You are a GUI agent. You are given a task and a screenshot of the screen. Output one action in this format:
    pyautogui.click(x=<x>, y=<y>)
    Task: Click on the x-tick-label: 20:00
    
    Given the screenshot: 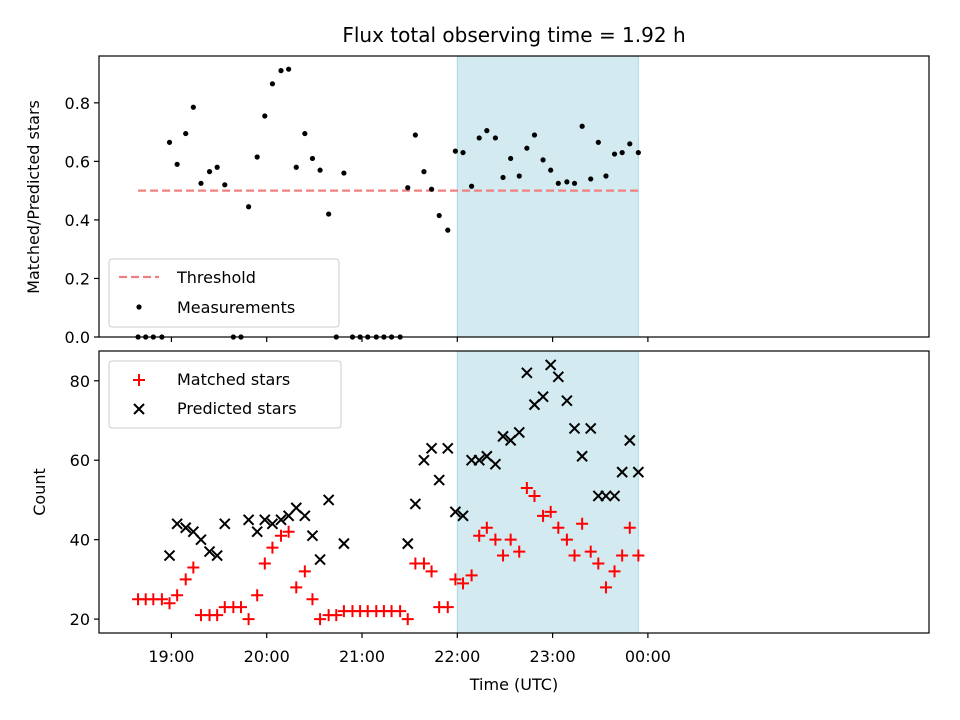 What is the action you would take?
    pyautogui.click(x=267, y=656)
    